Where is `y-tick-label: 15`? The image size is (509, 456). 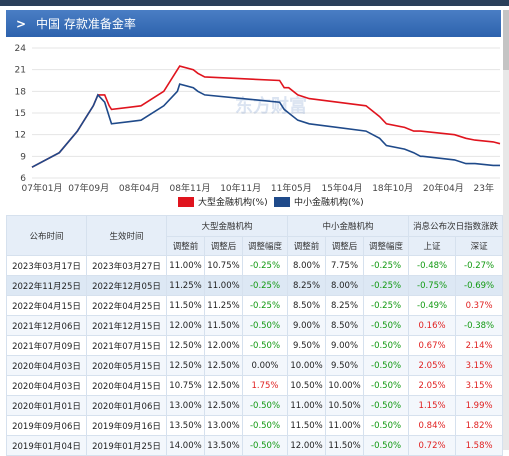
y-tick-label: 15 is located at coordinates (20, 114).